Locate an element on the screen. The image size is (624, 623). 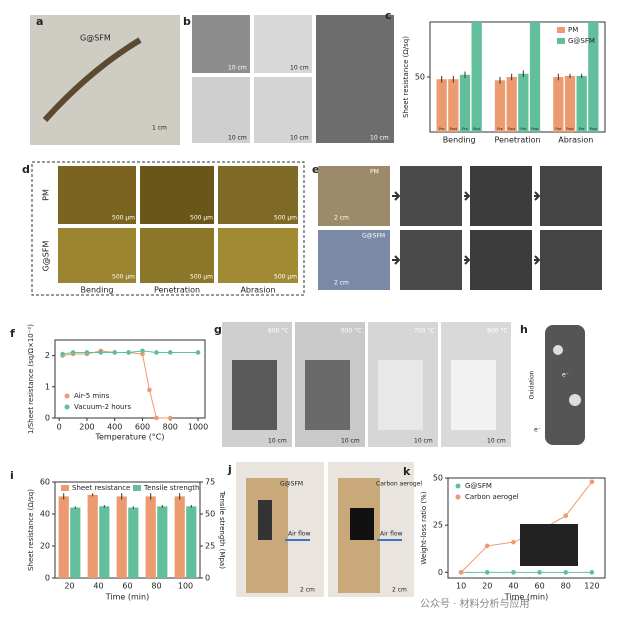
y2-tick-label: 25 is located at coordinates (210, 546).